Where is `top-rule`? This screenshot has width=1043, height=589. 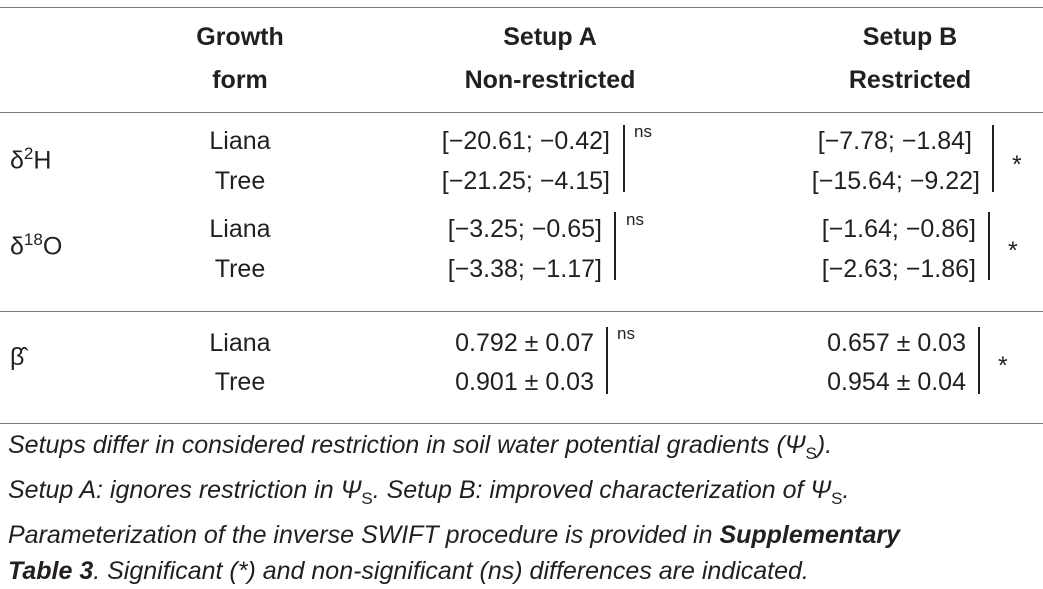
top-rule is located at coordinates (521, 7).